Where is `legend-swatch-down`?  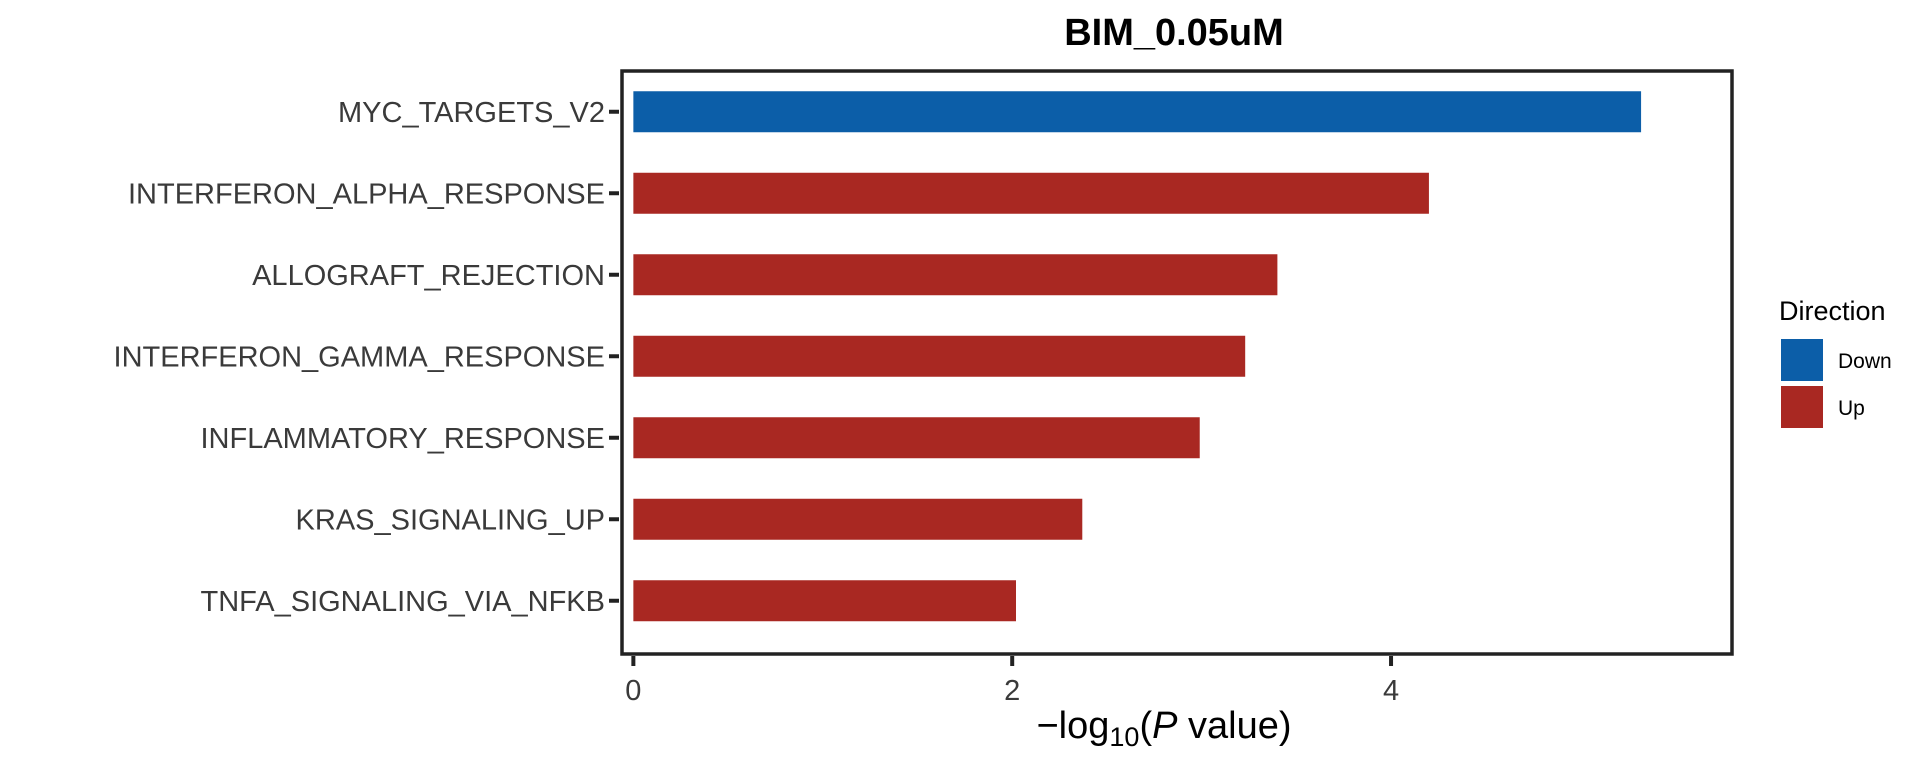
legend-swatch-down is located at coordinates (1802, 360).